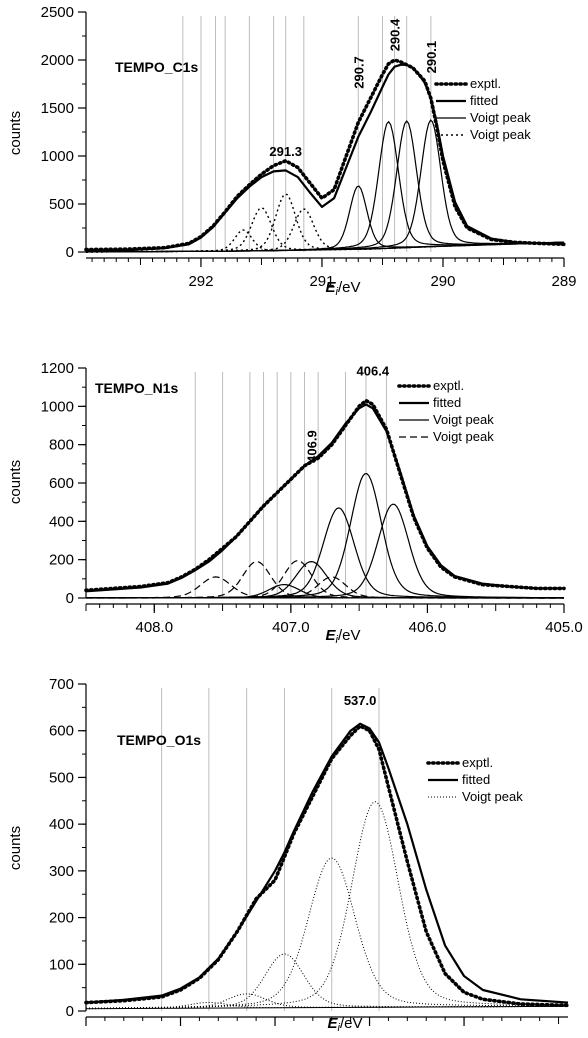  What do you see at coordinates (291, 627) in the screenshot?
I see `x-tick-label: 407.0` at bounding box center [291, 627].